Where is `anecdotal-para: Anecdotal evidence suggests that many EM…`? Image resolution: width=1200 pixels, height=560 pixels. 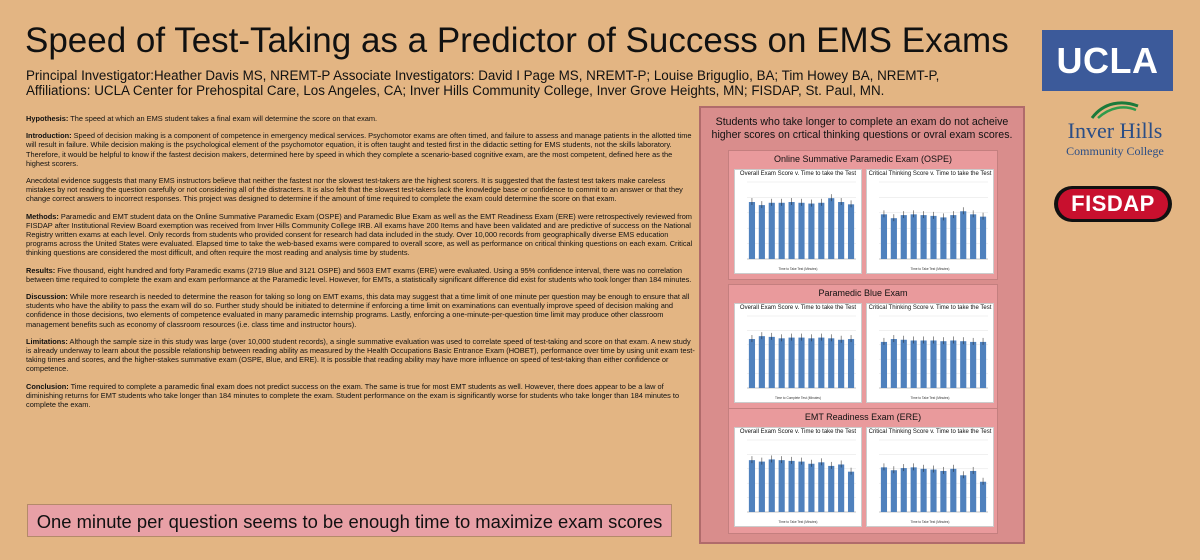
anecdotal-para: Anecdotal evidence suggests that many EM… is located at coordinates (354, 190).